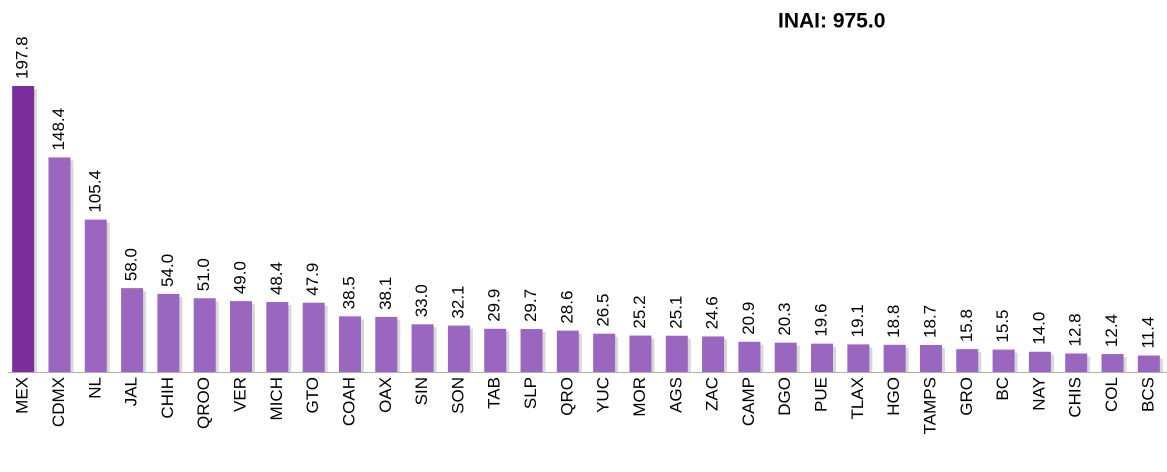 The height and width of the screenshot is (472, 1167). I want to click on value-label: 105.4, so click(94, 191).